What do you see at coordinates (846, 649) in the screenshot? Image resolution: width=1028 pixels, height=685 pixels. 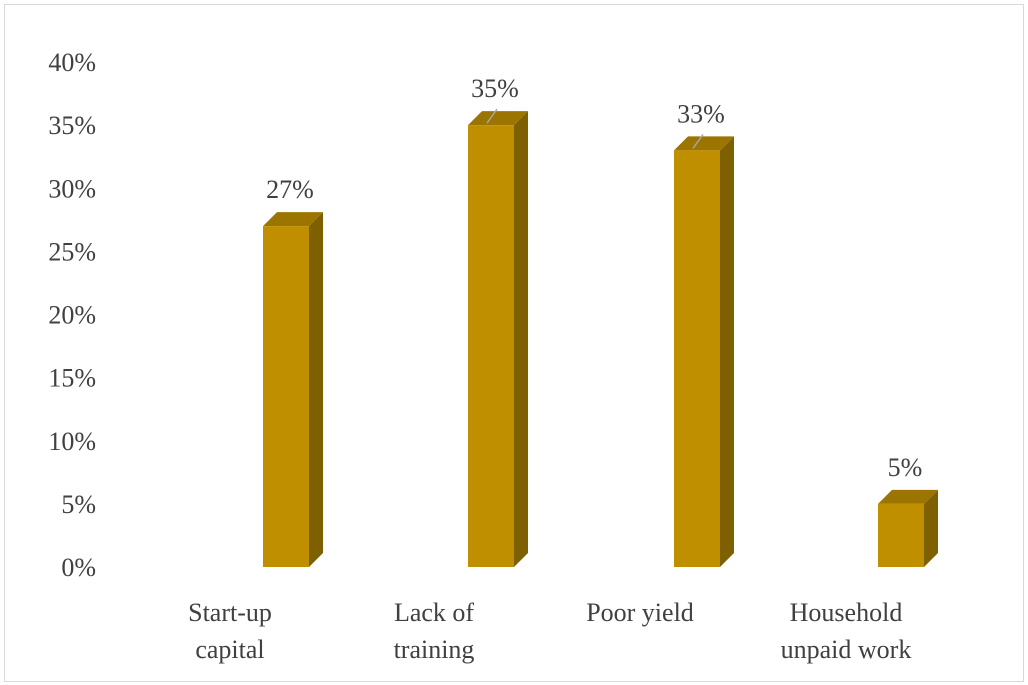 I see `x-category-label-line: unpaid work` at bounding box center [846, 649].